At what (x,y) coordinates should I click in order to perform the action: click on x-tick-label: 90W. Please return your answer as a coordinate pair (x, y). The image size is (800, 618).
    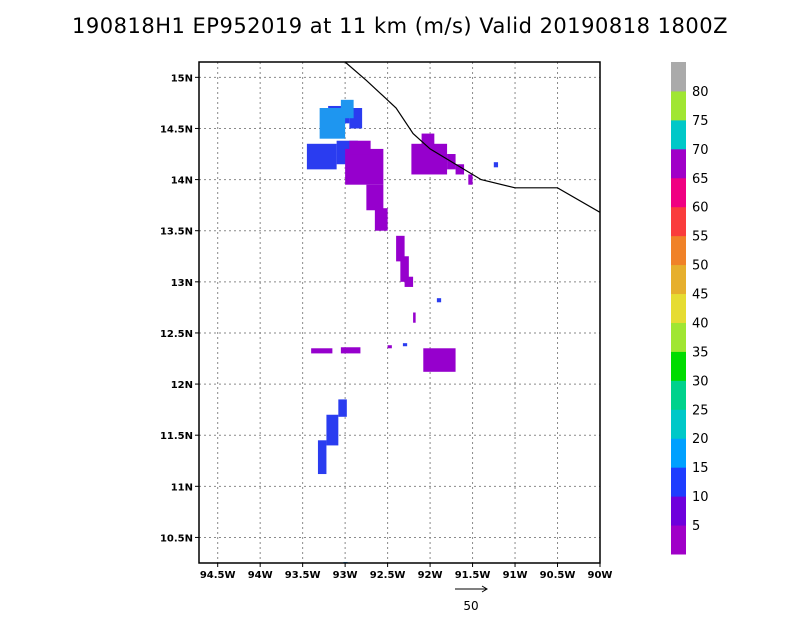
    Looking at the image, I should click on (600, 575).